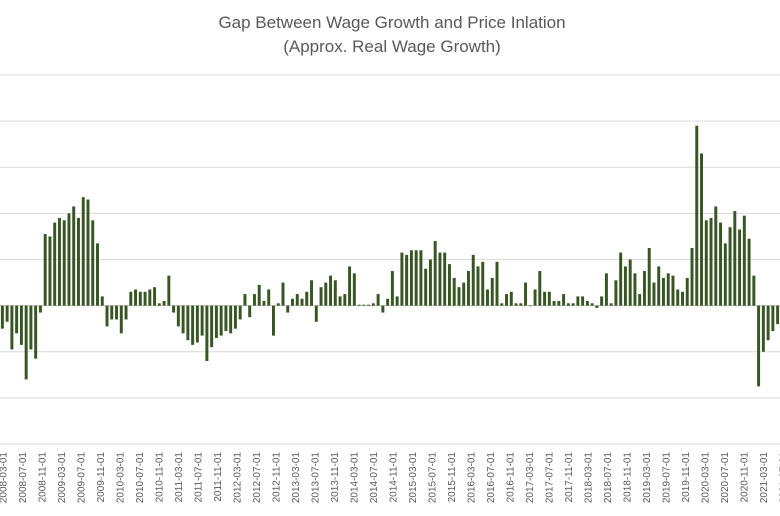 This screenshot has height=516, width=780. Describe the element at coordinates (392, 46) in the screenshot. I see `chart-subtitle: (Approx. Real Wage Growth)` at that location.